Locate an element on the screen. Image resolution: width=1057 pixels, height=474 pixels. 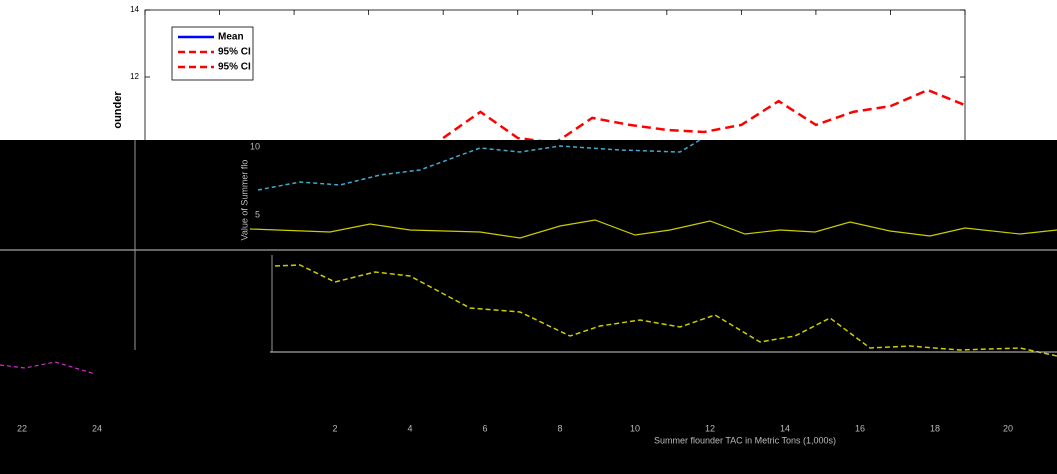
overlay-x-tick-label: 6 is located at coordinates (484, 428).